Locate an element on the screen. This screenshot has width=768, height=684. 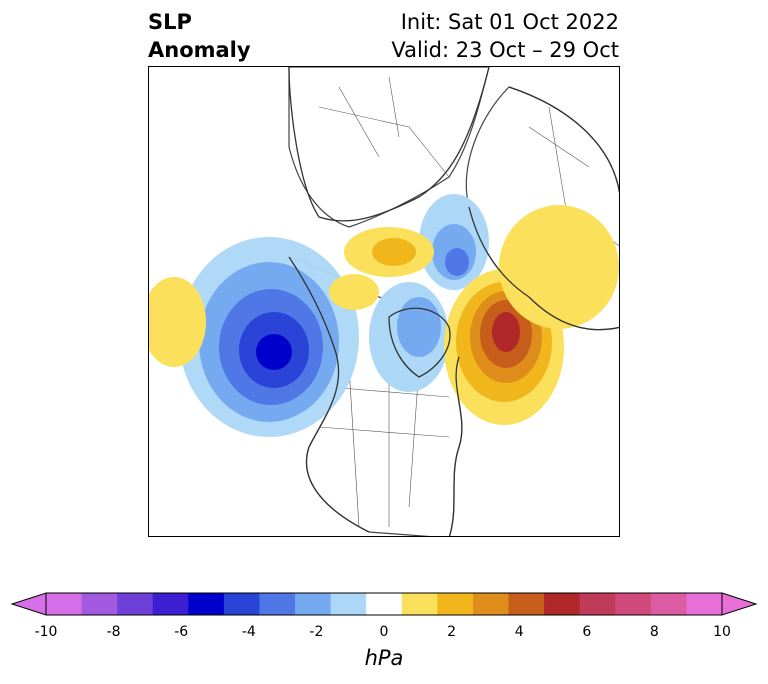
colorbar-tick-label: 6 is located at coordinates (587, 632).